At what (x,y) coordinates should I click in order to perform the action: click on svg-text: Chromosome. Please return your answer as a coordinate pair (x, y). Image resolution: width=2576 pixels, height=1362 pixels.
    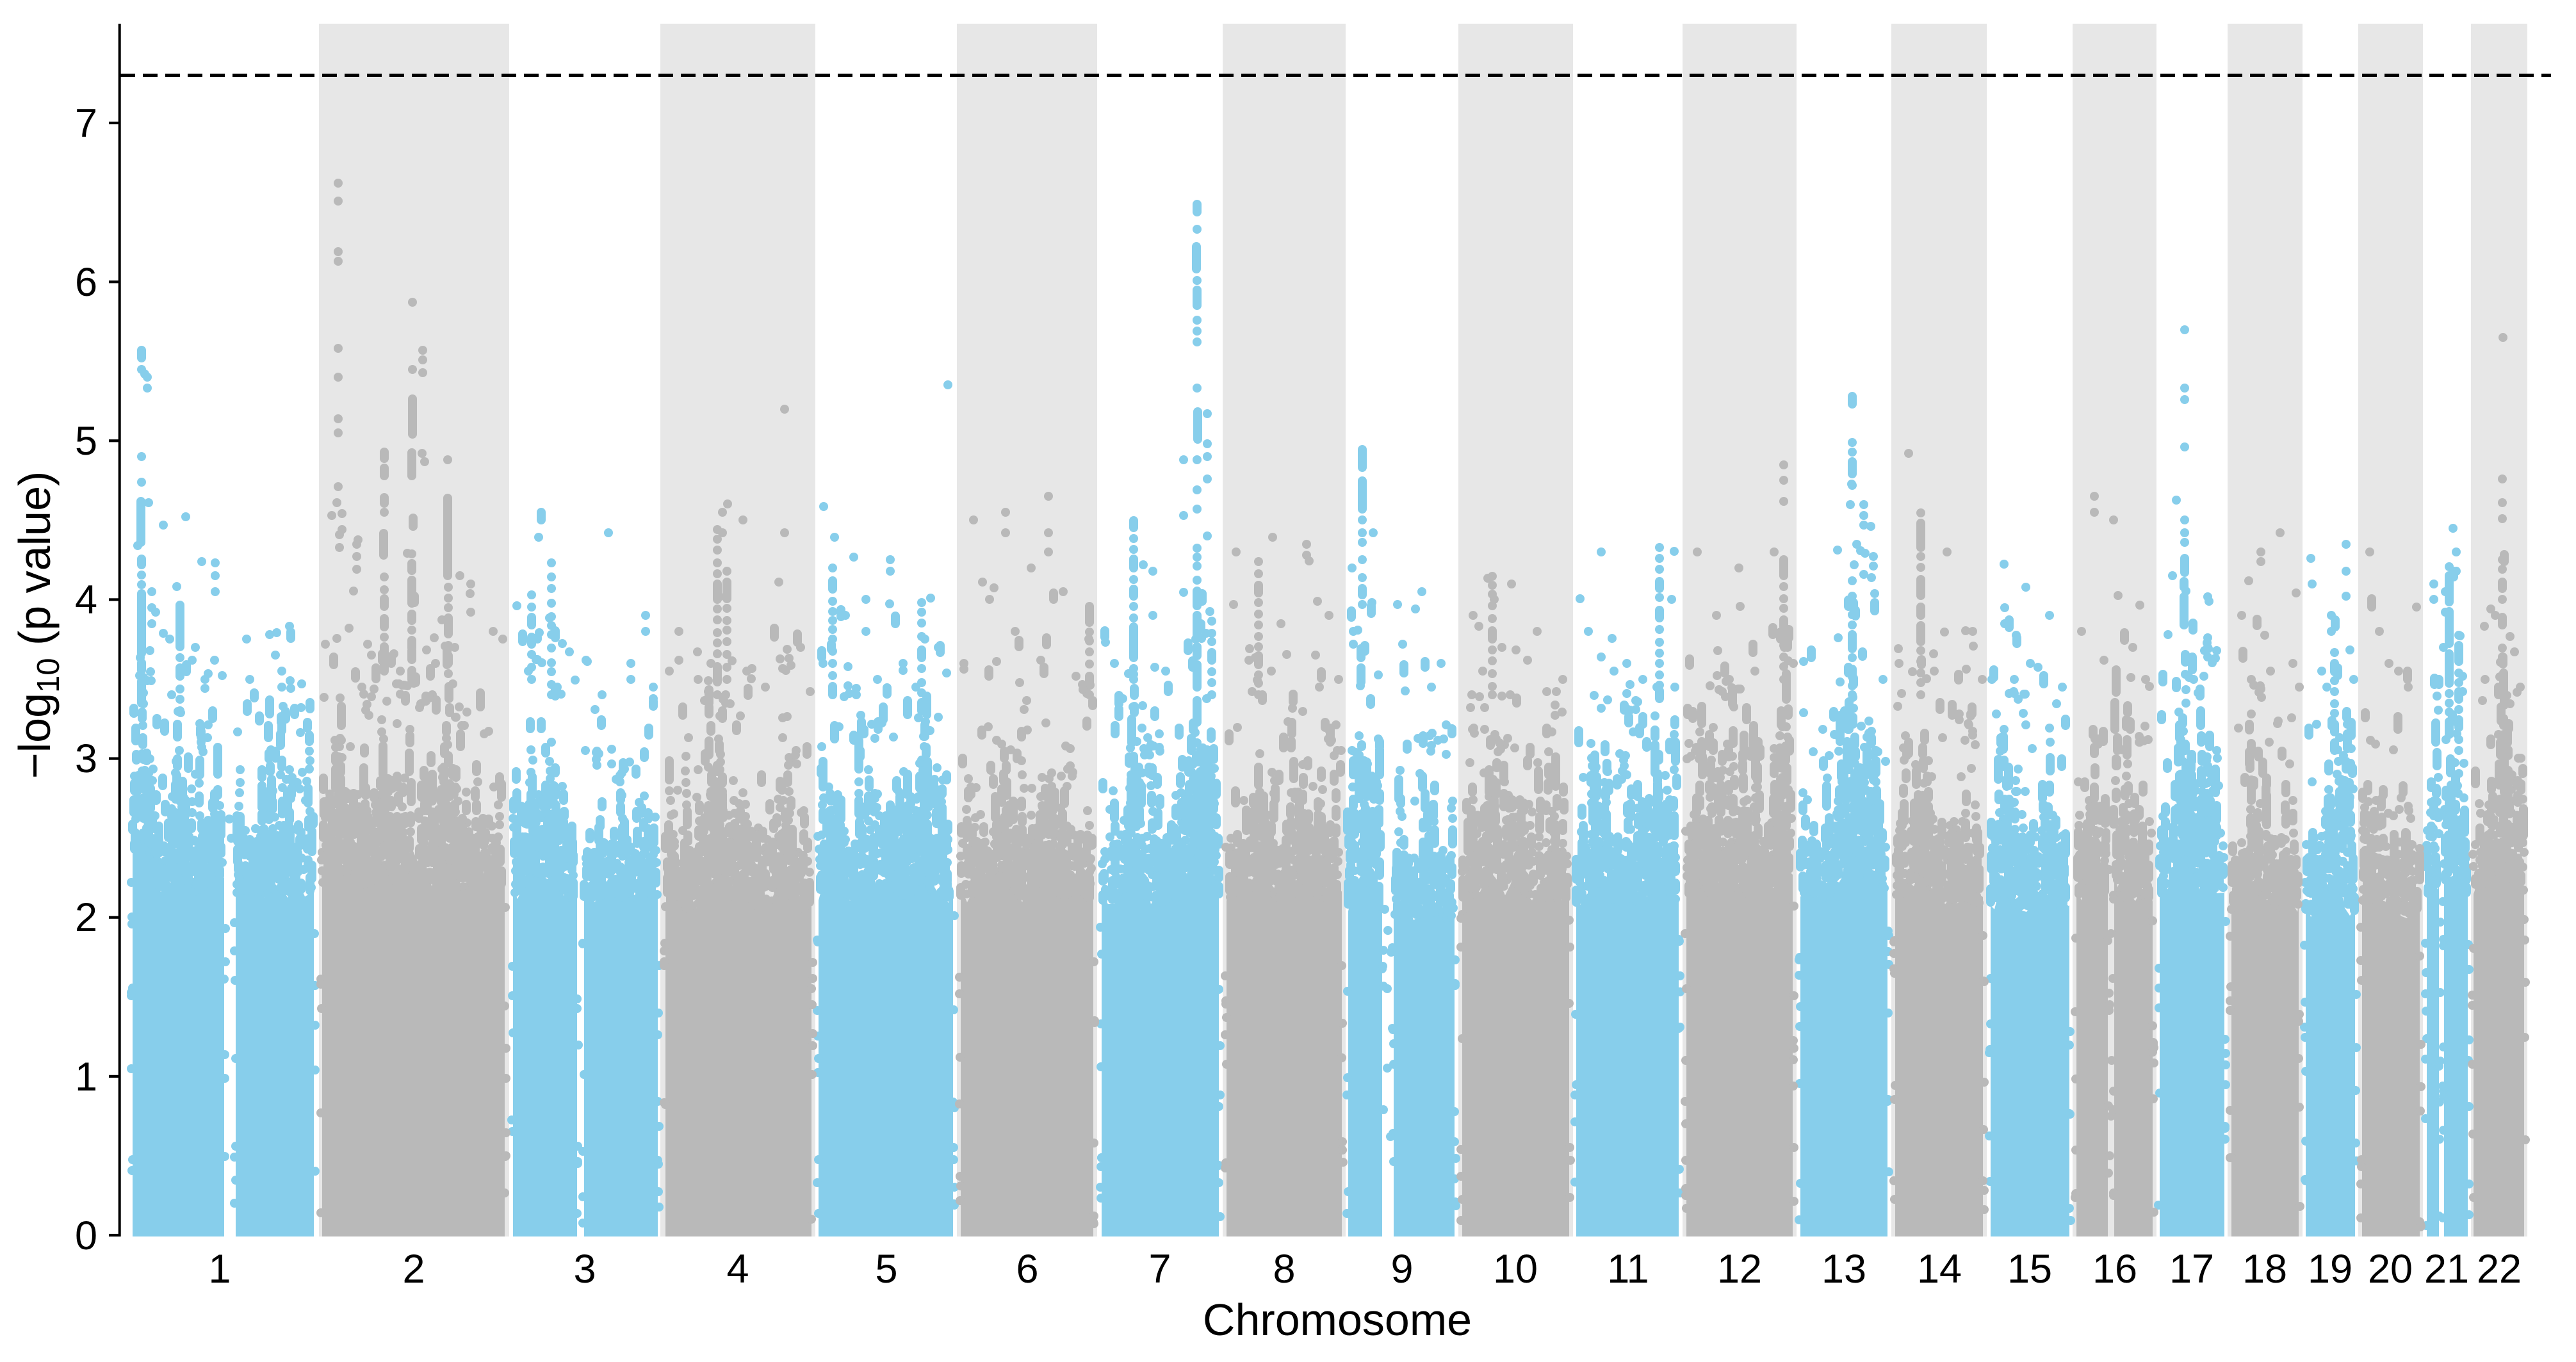
    Looking at the image, I should click on (1337, 1320).